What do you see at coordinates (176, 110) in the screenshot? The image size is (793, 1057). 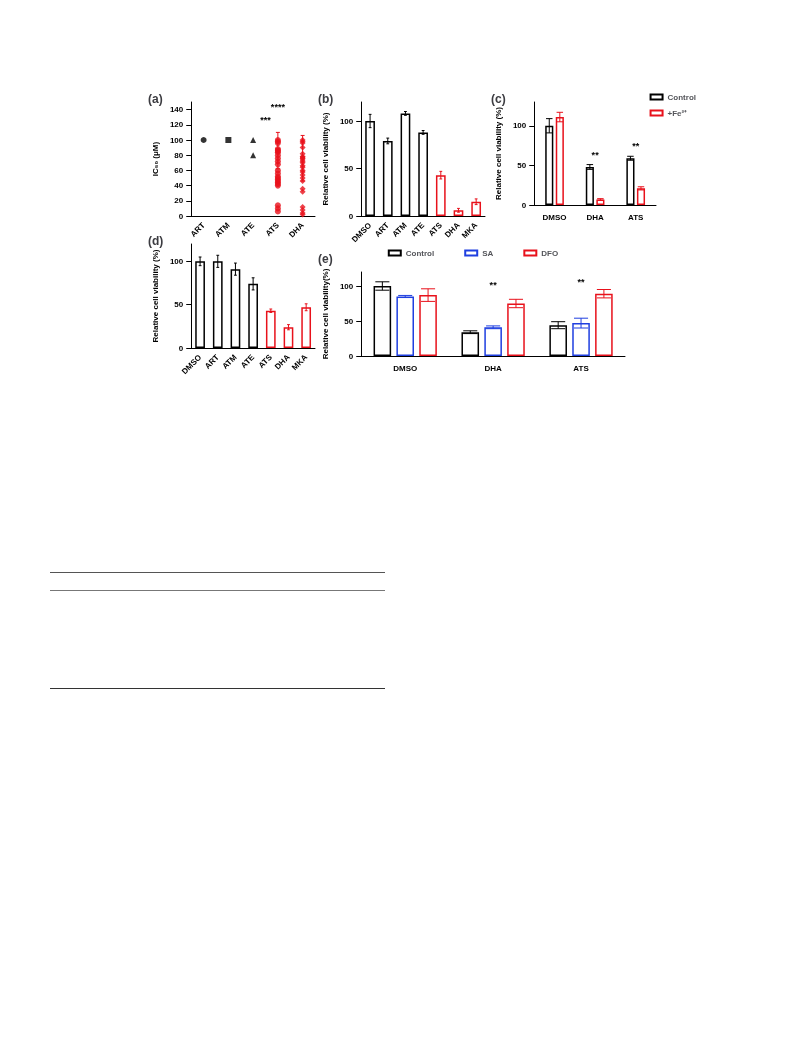 I see `y-tick-label: 140` at bounding box center [176, 110].